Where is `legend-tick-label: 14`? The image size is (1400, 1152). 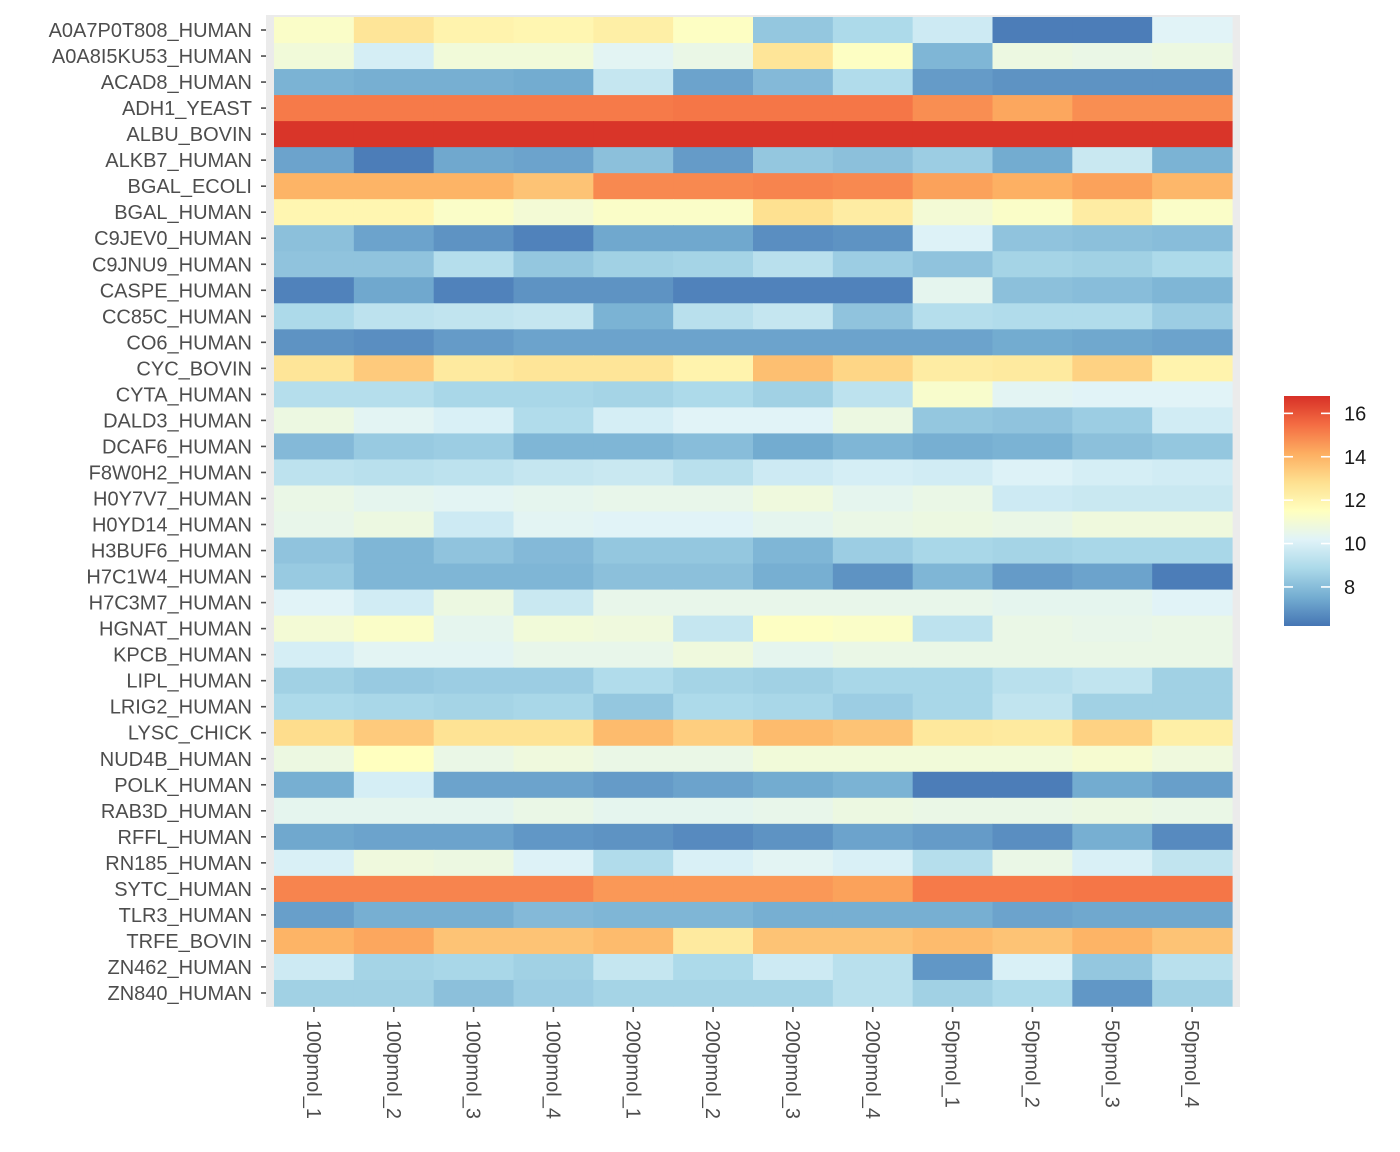 legend-tick-label: 14 is located at coordinates (1355, 458).